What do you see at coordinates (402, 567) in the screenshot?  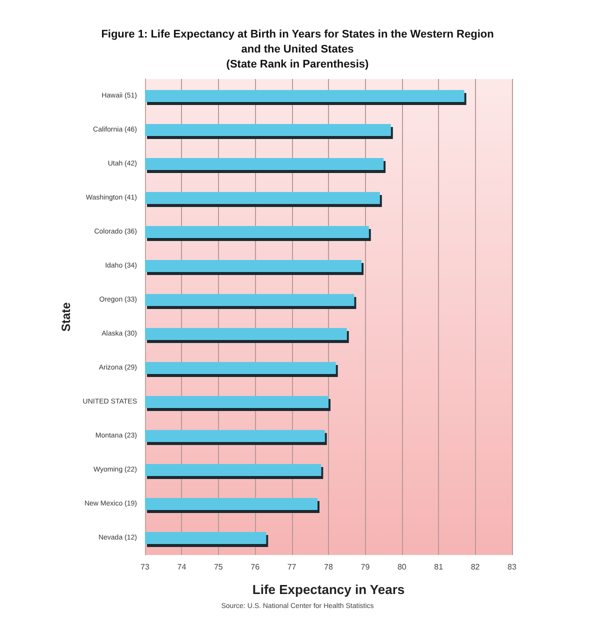 I see `x-tick-label: 80` at bounding box center [402, 567].